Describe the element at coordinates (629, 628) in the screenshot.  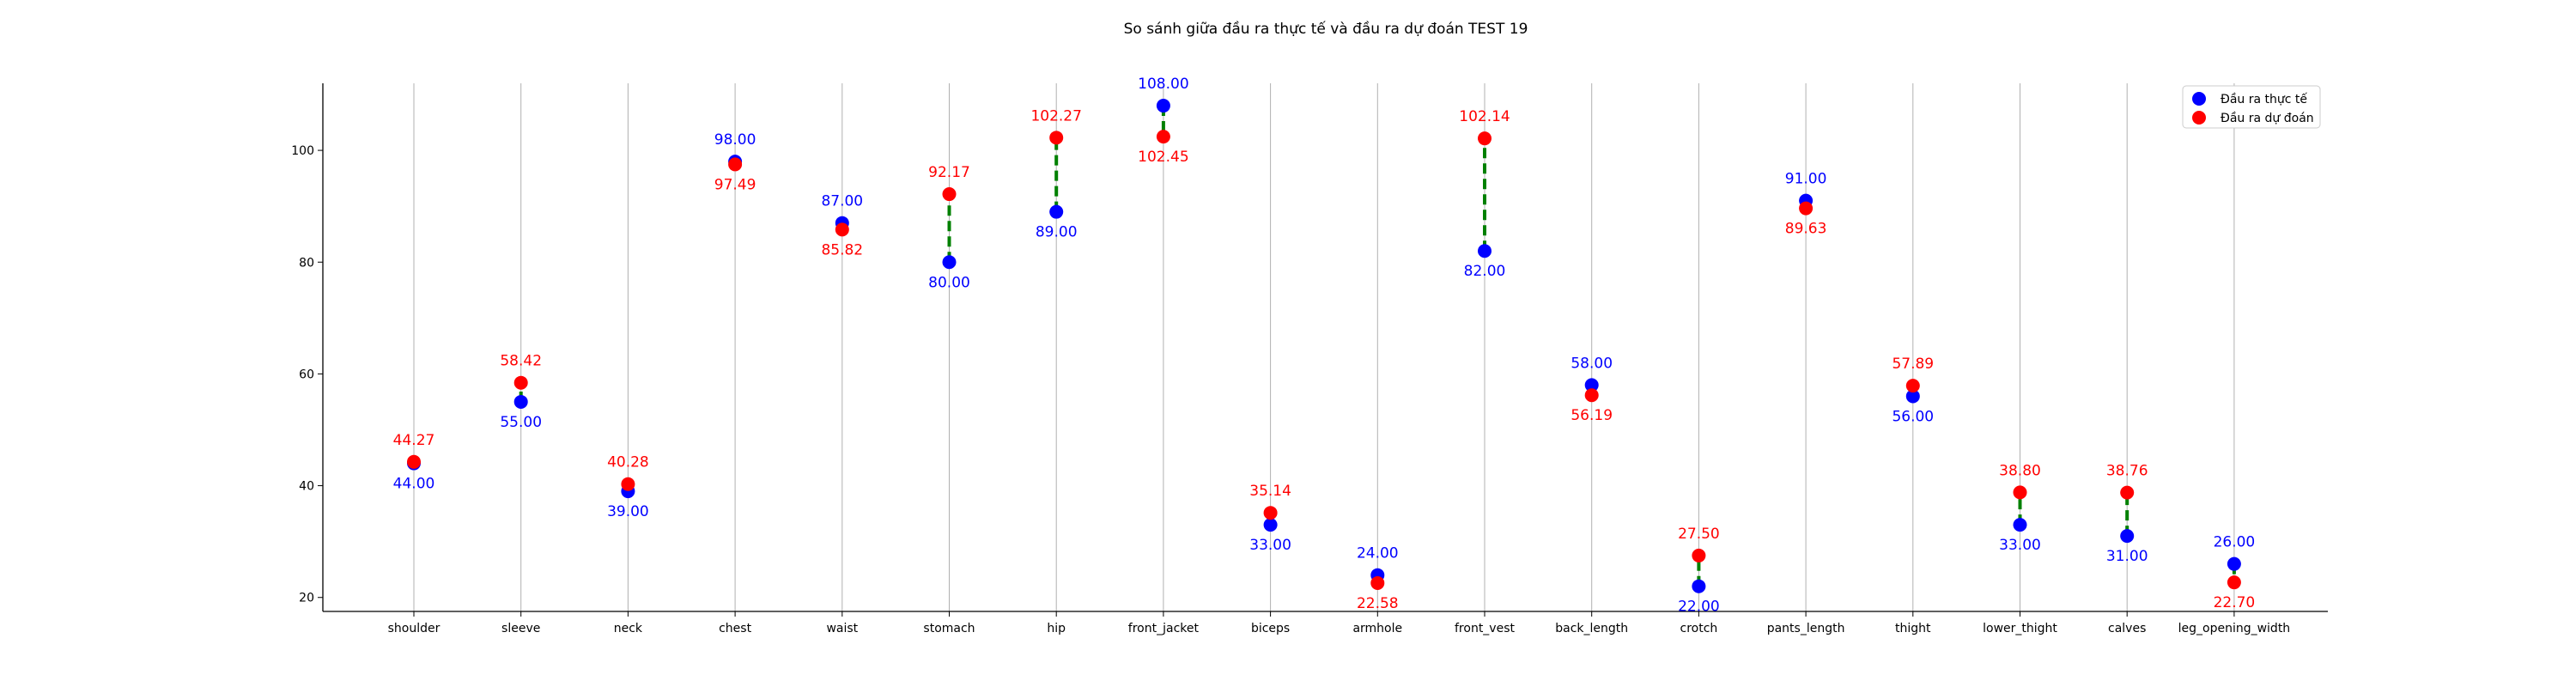
I see `x-tick-label: neck` at that location.